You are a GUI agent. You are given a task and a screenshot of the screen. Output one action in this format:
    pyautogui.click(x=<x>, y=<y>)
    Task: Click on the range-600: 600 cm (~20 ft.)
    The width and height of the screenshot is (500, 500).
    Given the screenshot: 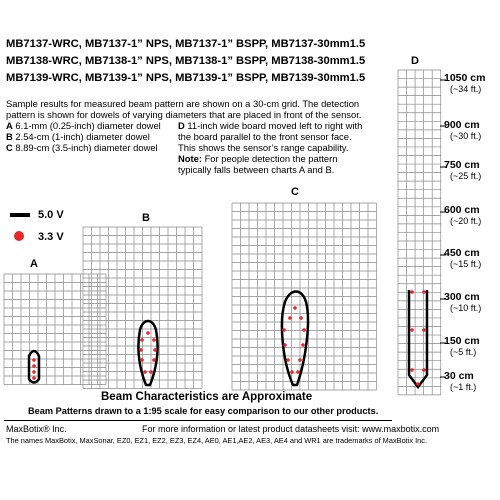 What is the action you would take?
    pyautogui.click(x=462, y=215)
    